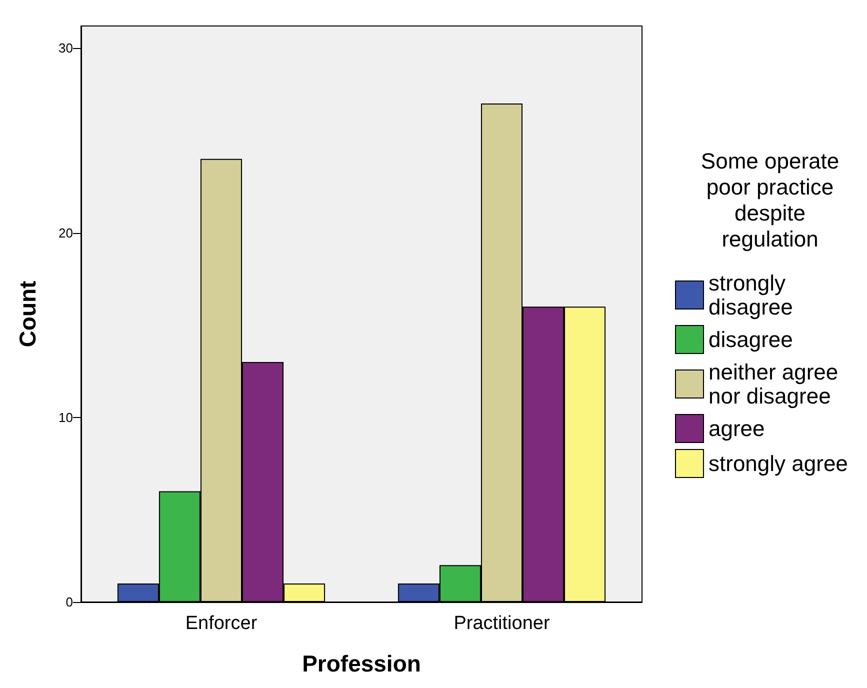  I want to click on x-tick-label: Practitioner, so click(502, 623).